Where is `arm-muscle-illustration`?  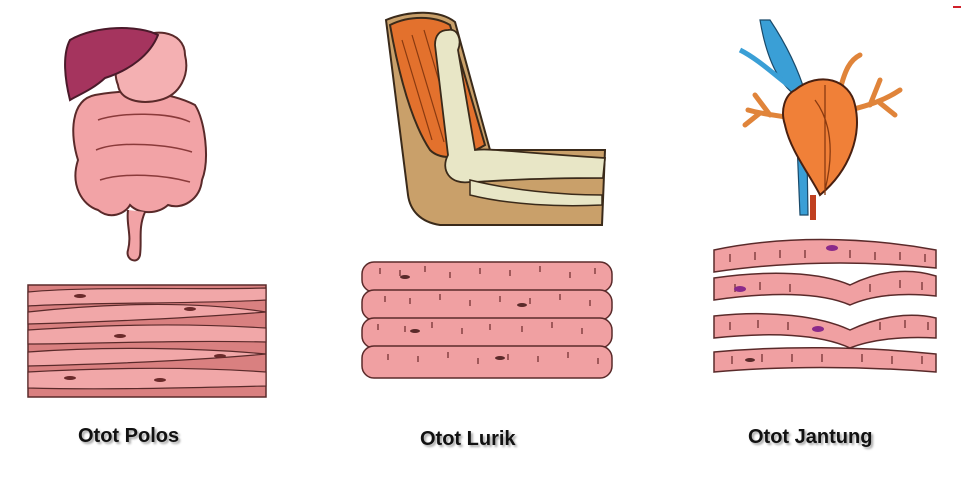
arm-muscle-illustration is located at coordinates (495, 118).